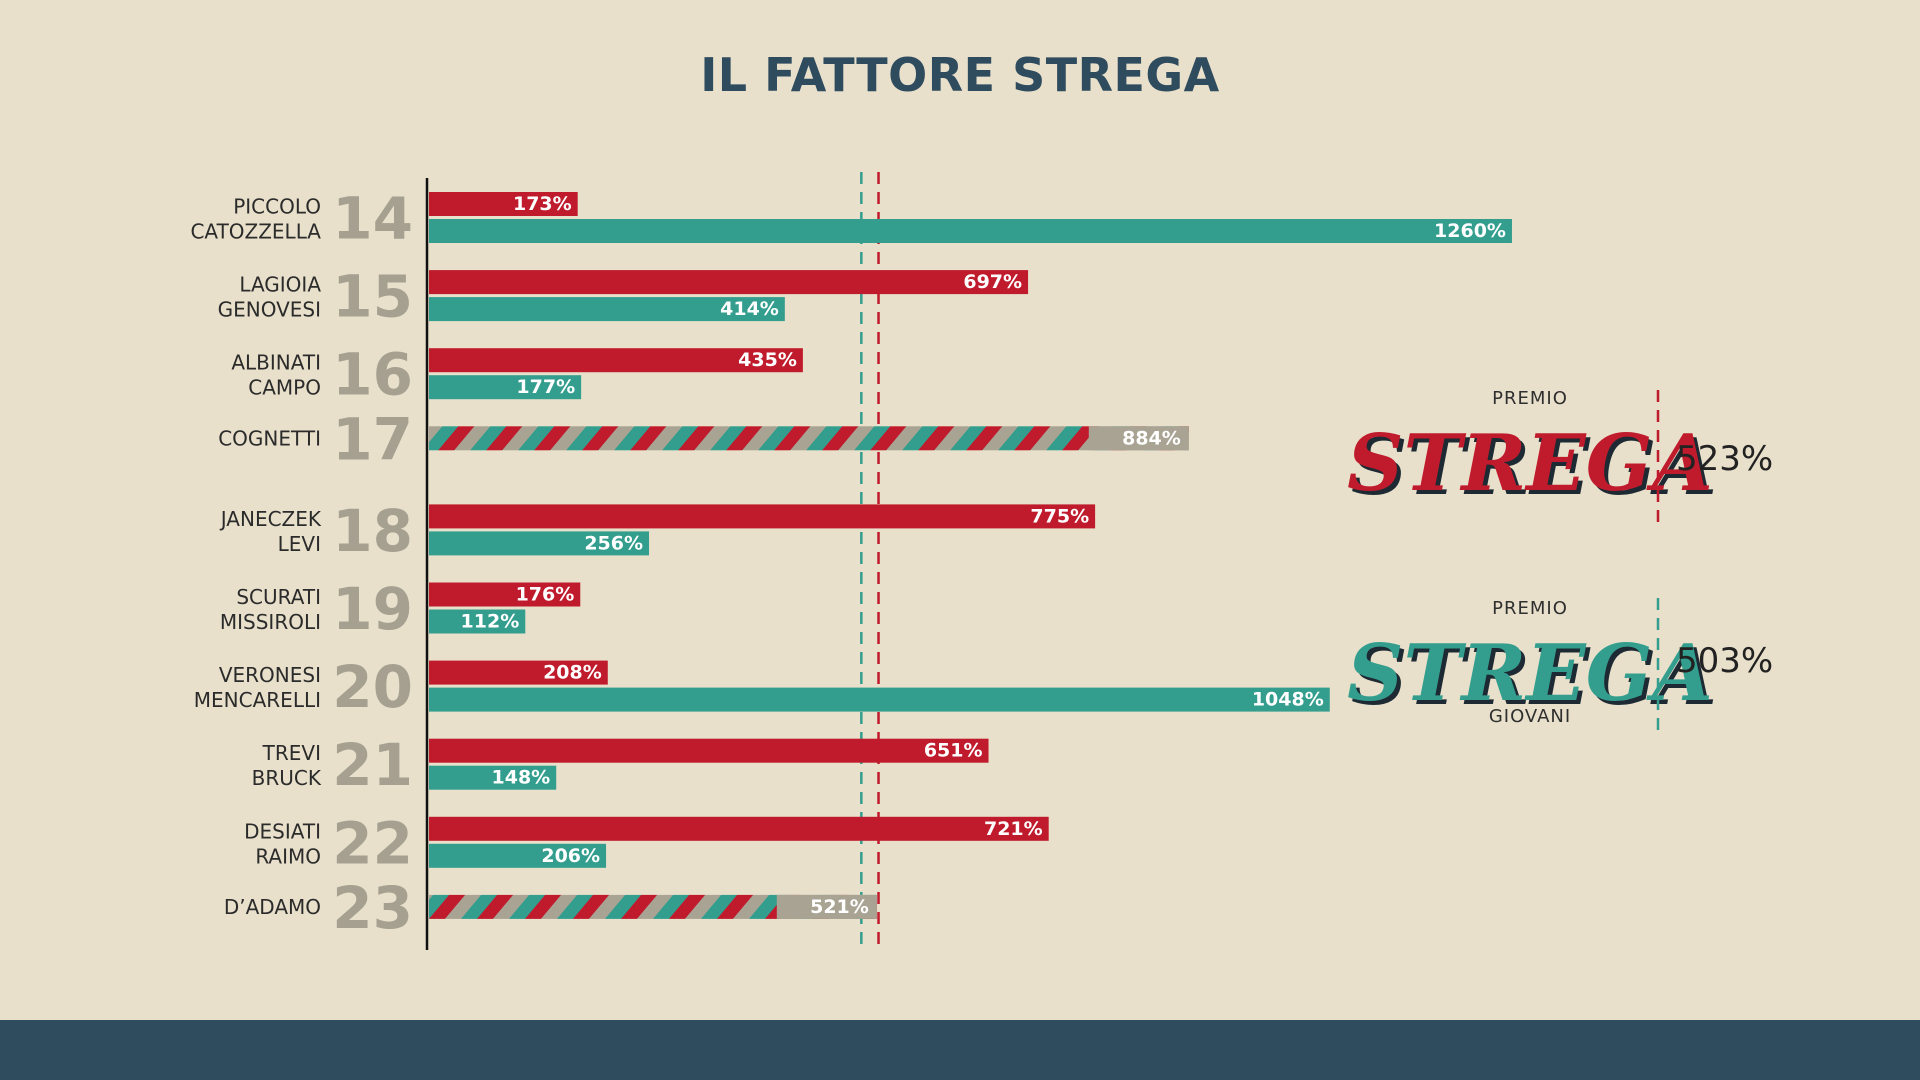  I want to click on nominee-name: DESIATI, so click(282, 831).